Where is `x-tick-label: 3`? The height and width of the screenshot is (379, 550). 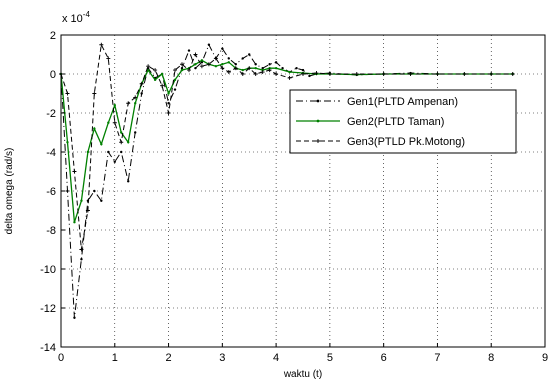 x-tick-label: 3 is located at coordinates (222, 358).